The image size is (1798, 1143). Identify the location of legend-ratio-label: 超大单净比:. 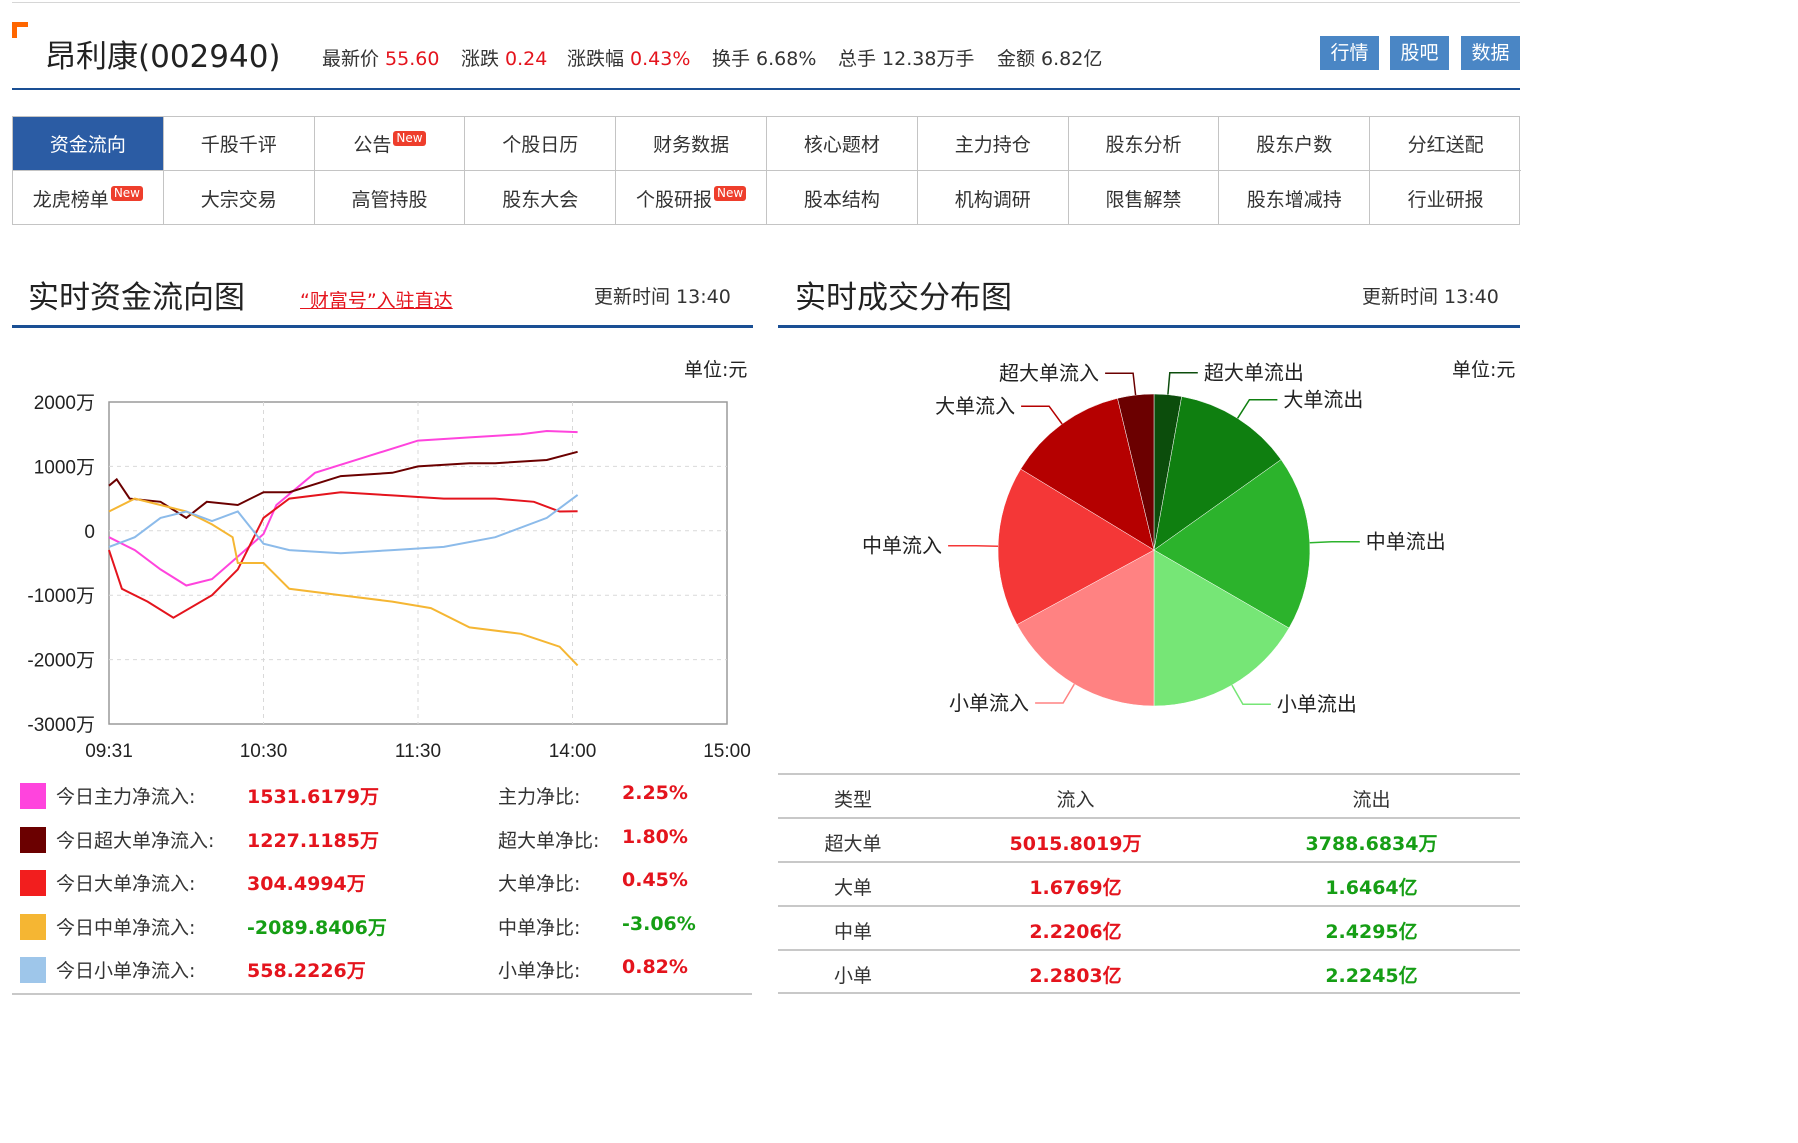
(549, 840).